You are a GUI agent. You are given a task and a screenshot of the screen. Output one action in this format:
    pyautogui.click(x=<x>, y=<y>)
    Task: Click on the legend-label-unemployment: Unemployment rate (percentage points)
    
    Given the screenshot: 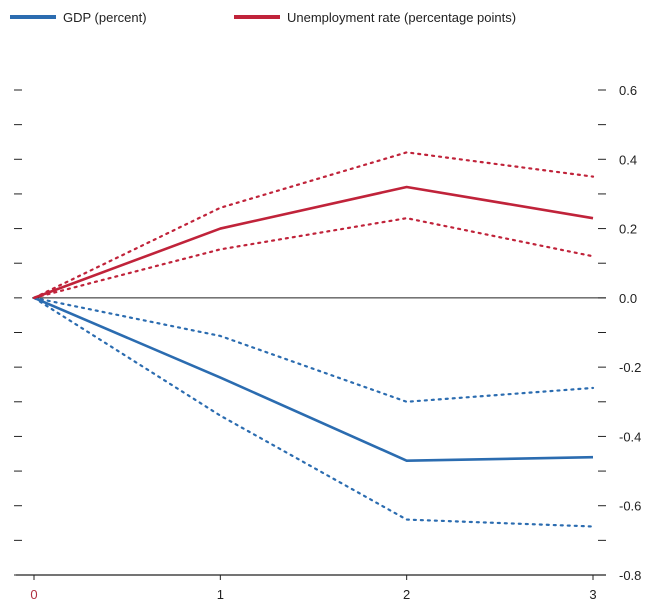 What is the action you would take?
    pyautogui.click(x=401, y=17)
    